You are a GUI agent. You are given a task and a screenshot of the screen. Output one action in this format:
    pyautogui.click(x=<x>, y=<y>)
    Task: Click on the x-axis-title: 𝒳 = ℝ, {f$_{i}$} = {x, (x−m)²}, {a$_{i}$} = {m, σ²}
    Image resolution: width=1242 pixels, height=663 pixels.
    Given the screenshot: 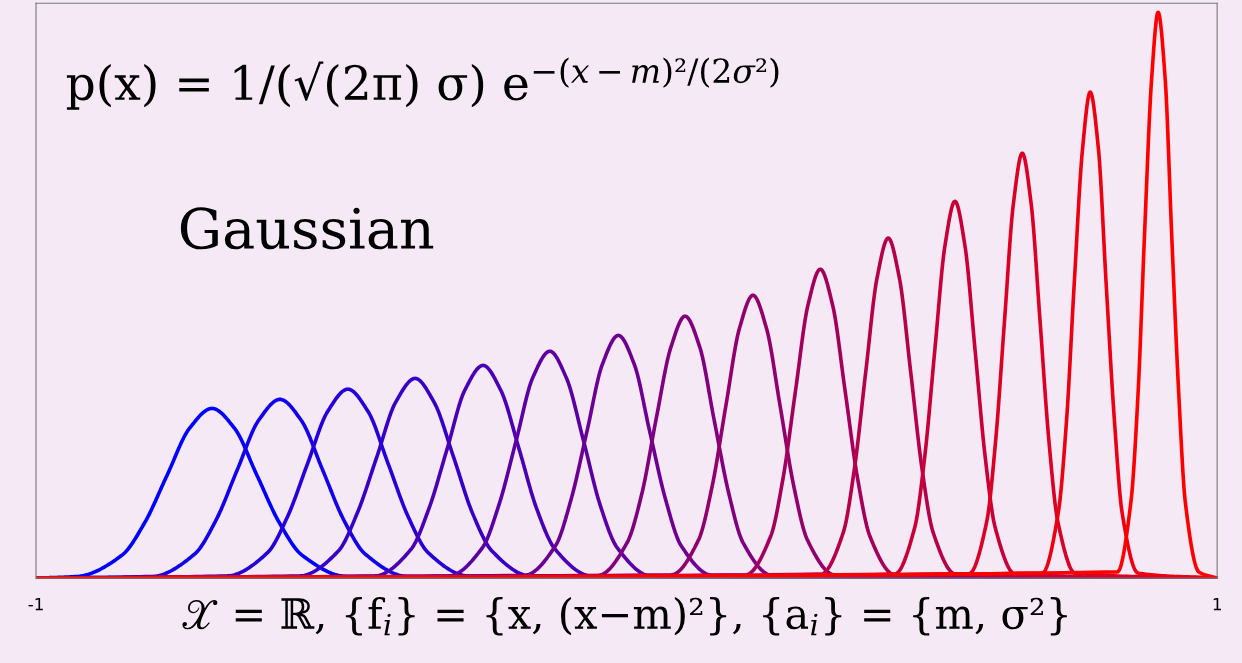 What is the action you would take?
    pyautogui.click(x=624, y=616)
    